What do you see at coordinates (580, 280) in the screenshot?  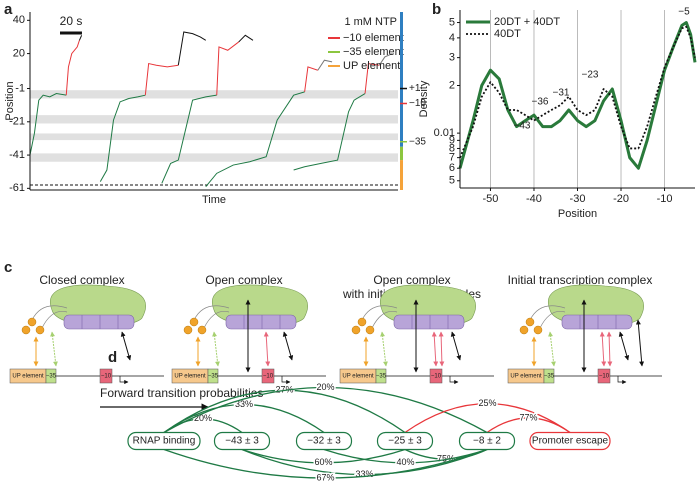 I see `complex-title: Initial transcription complex` at bounding box center [580, 280].